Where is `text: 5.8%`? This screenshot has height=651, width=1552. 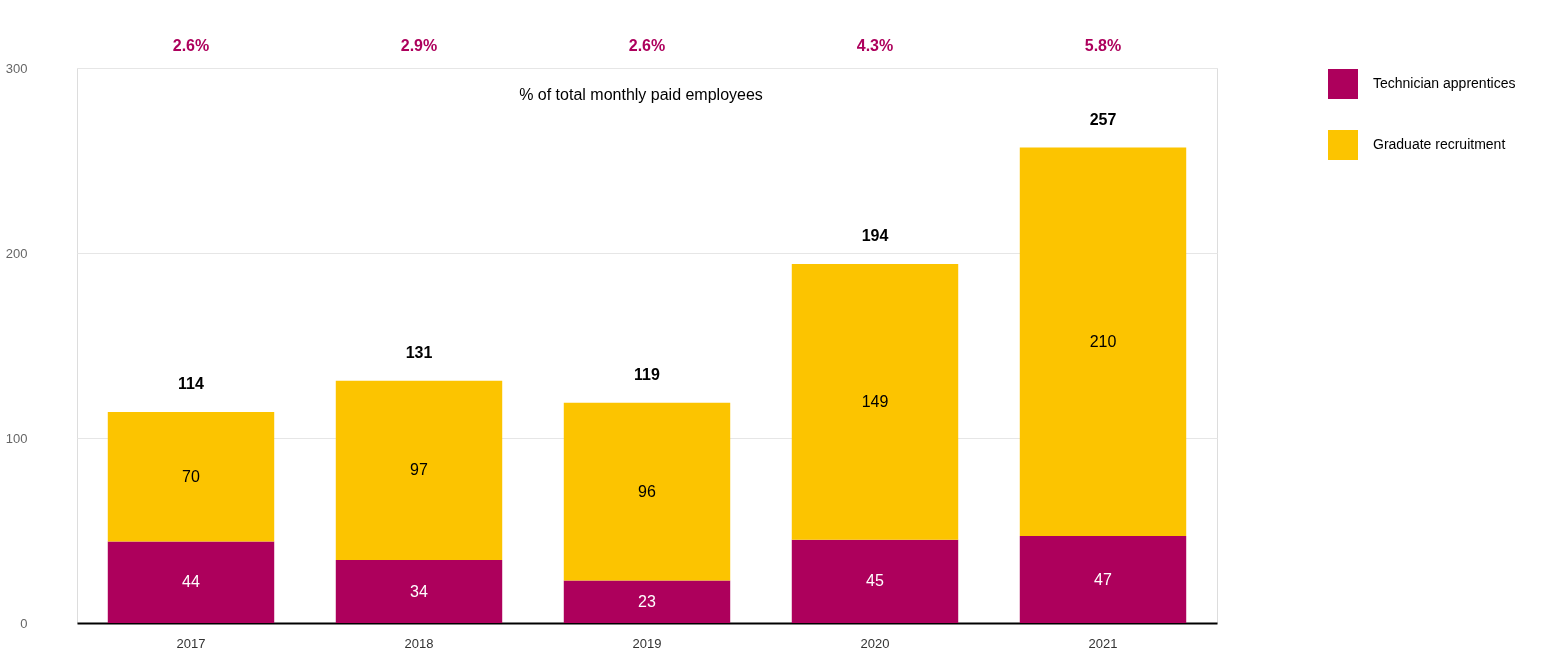
text: 5.8% is located at coordinates (1103, 45).